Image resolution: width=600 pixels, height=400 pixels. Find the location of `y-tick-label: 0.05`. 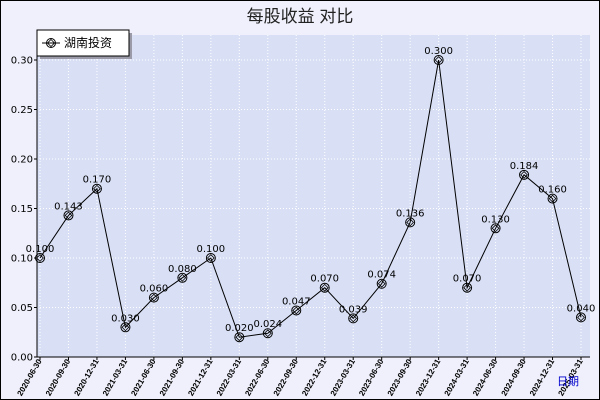

y-tick-label: 0.05 is located at coordinates (22, 308).